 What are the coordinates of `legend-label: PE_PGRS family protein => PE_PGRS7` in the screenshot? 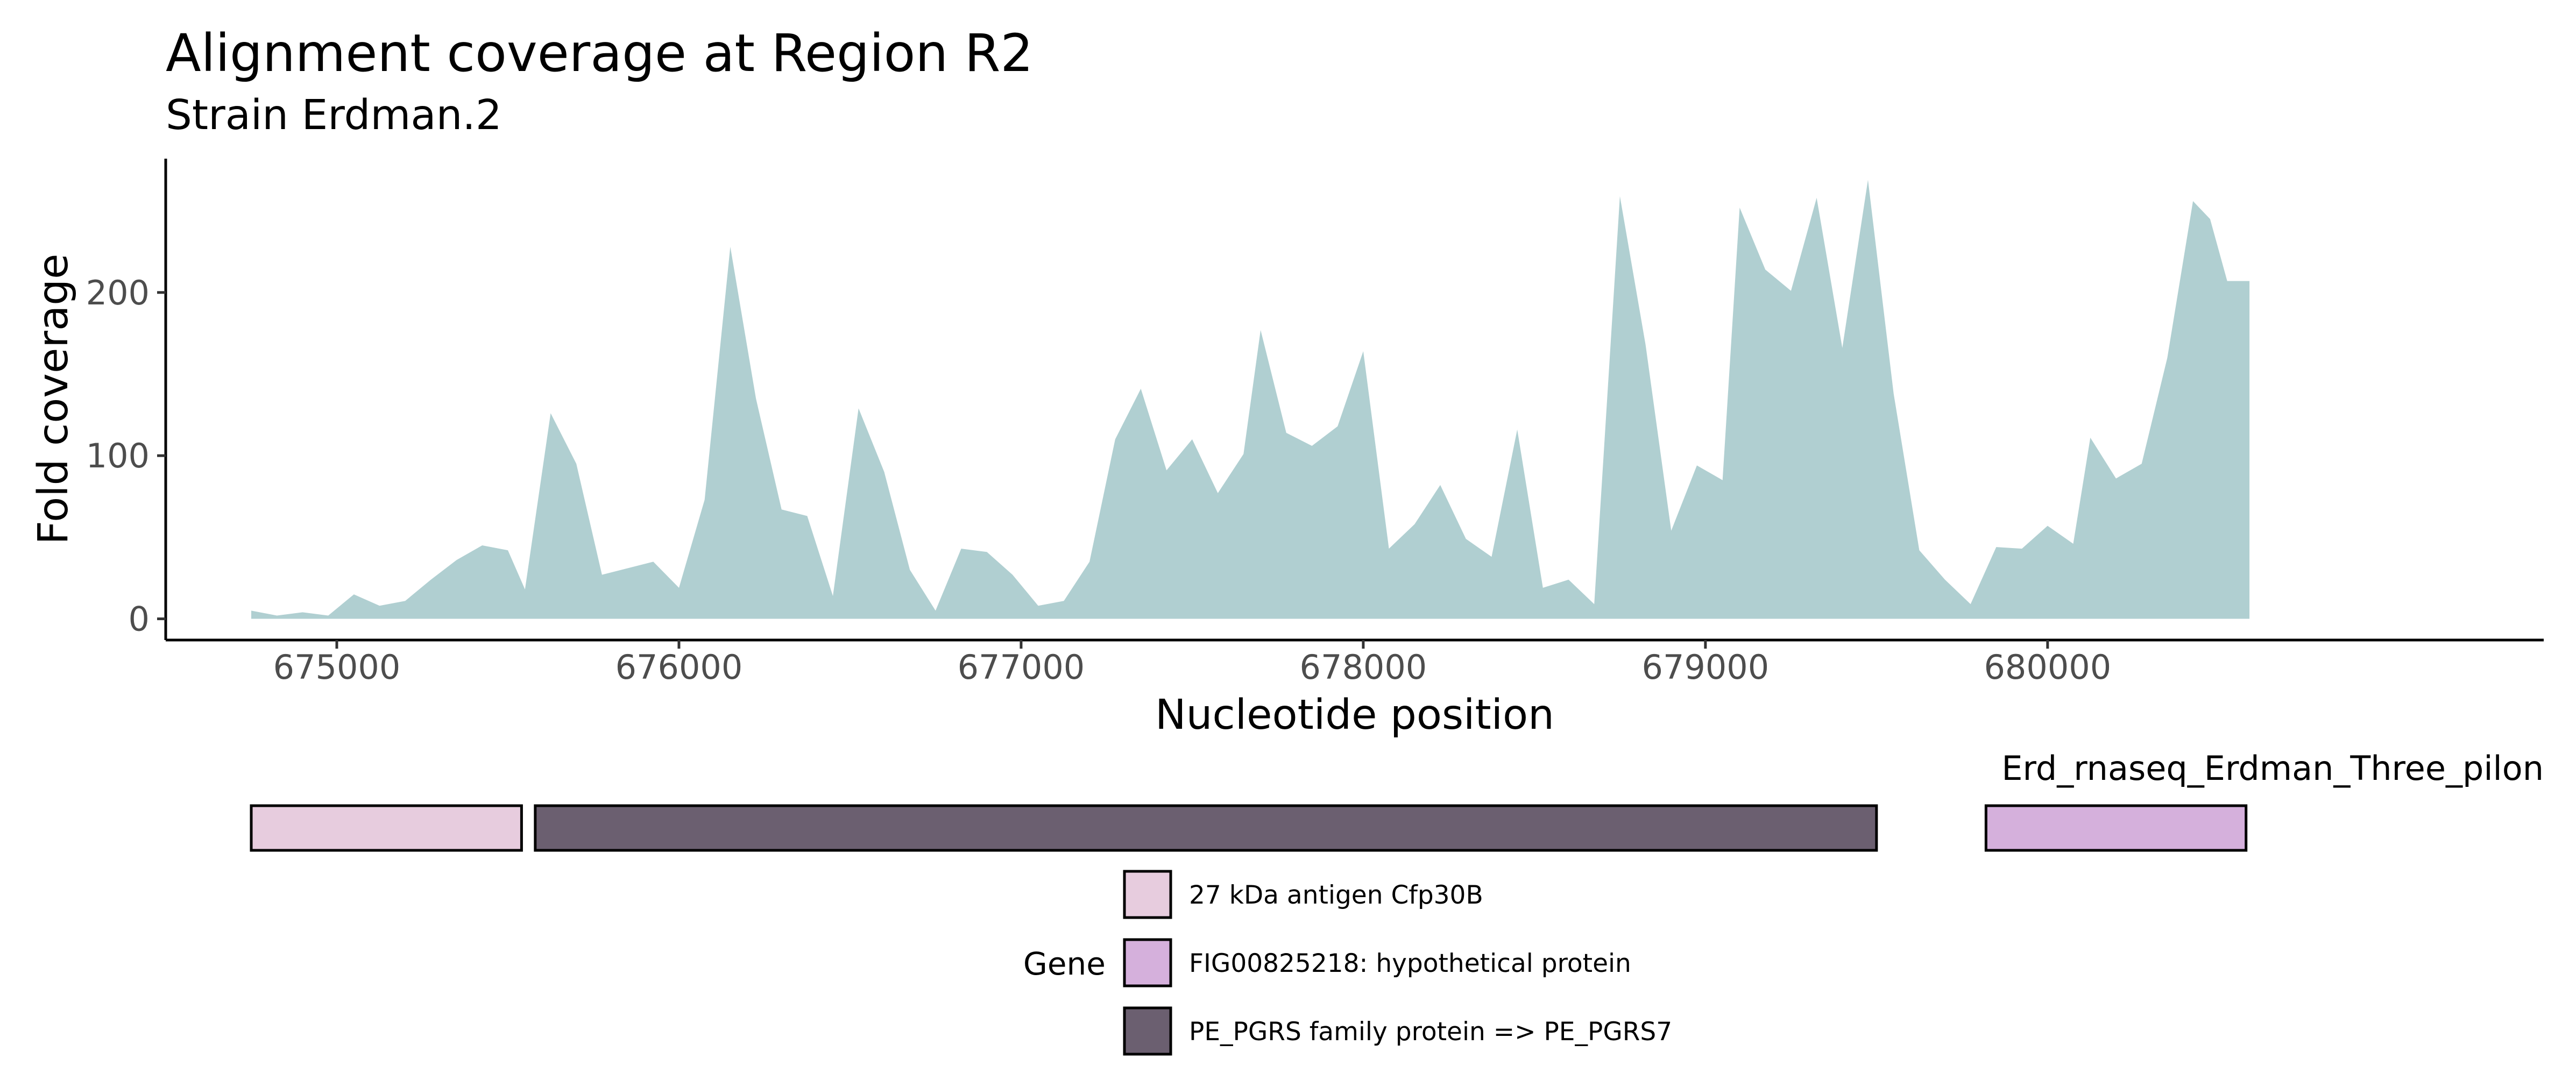 It's located at (1430, 1032).